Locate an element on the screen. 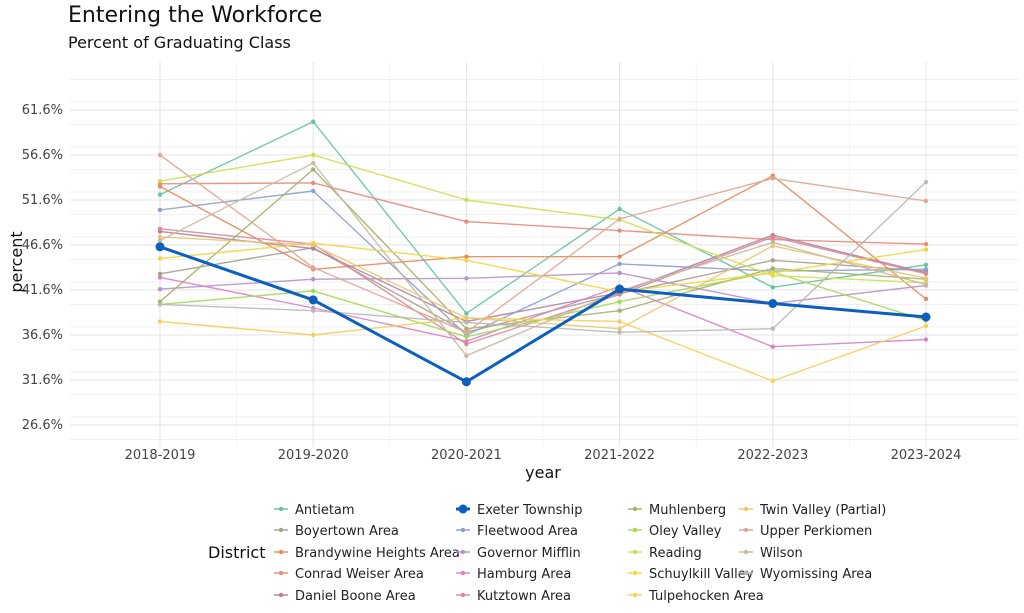  legend-item-twin-valley-partial: Twin Valley (Partial) is located at coordinates (812, 510).